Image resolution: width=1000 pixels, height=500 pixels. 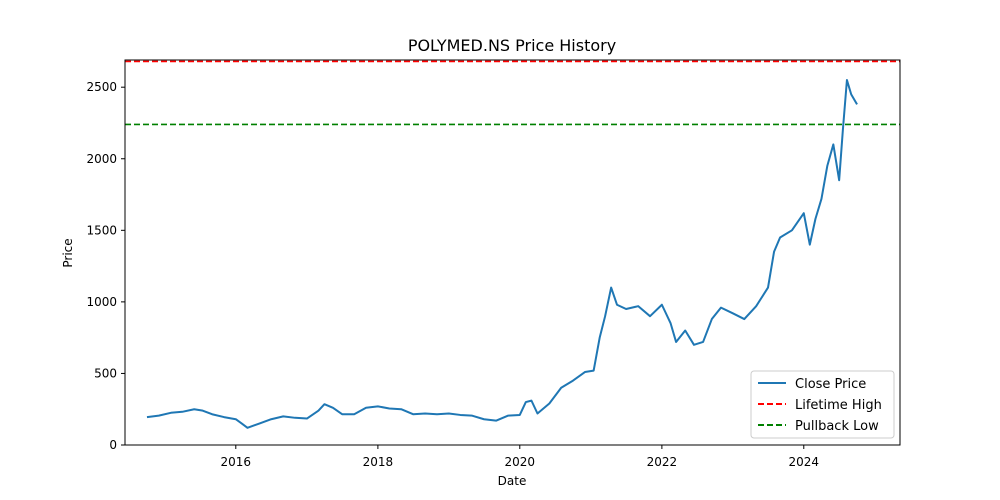 What do you see at coordinates (101, 302) in the screenshot?
I see `y-tick-label: 1000` at bounding box center [101, 302].